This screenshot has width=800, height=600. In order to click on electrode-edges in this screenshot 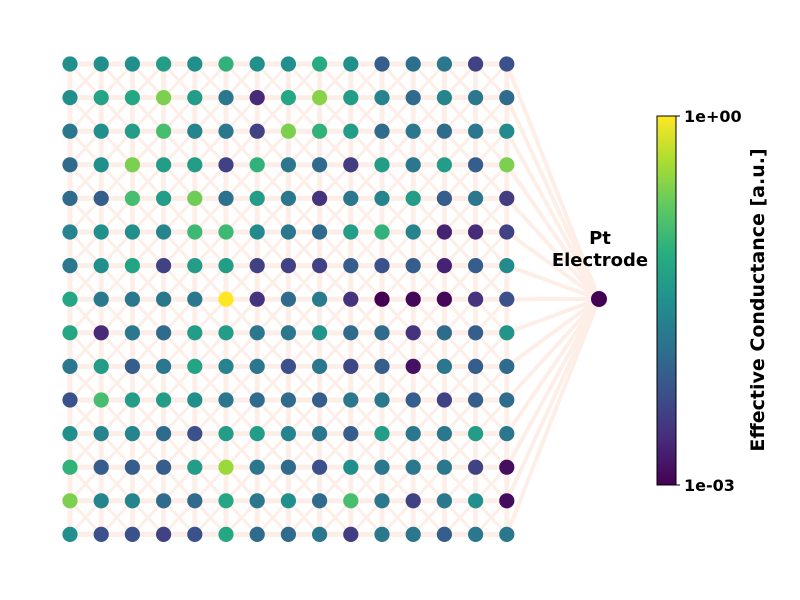, I will do `click(552, 299)`.